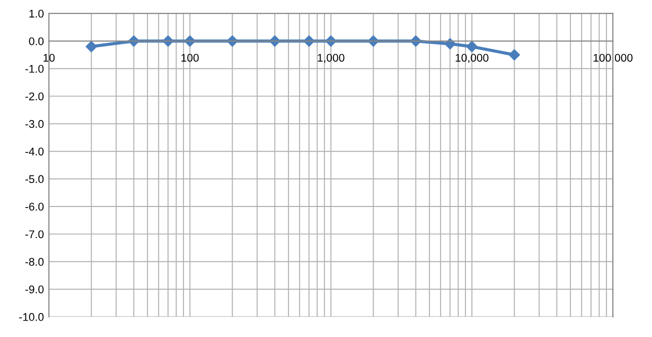 The height and width of the screenshot is (337, 652). Describe the element at coordinates (49, 58) in the screenshot. I see `x-tick-label: 10` at that location.